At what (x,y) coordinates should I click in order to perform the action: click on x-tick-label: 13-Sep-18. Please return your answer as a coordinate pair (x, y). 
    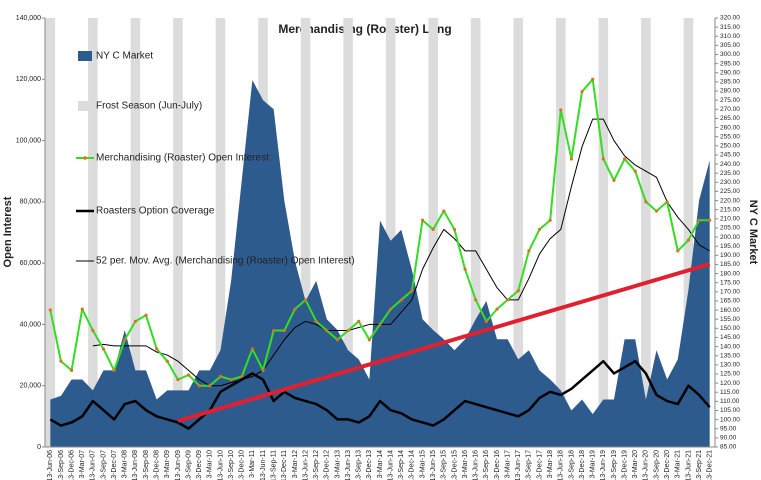
    Looking at the image, I should click on (571, 465).